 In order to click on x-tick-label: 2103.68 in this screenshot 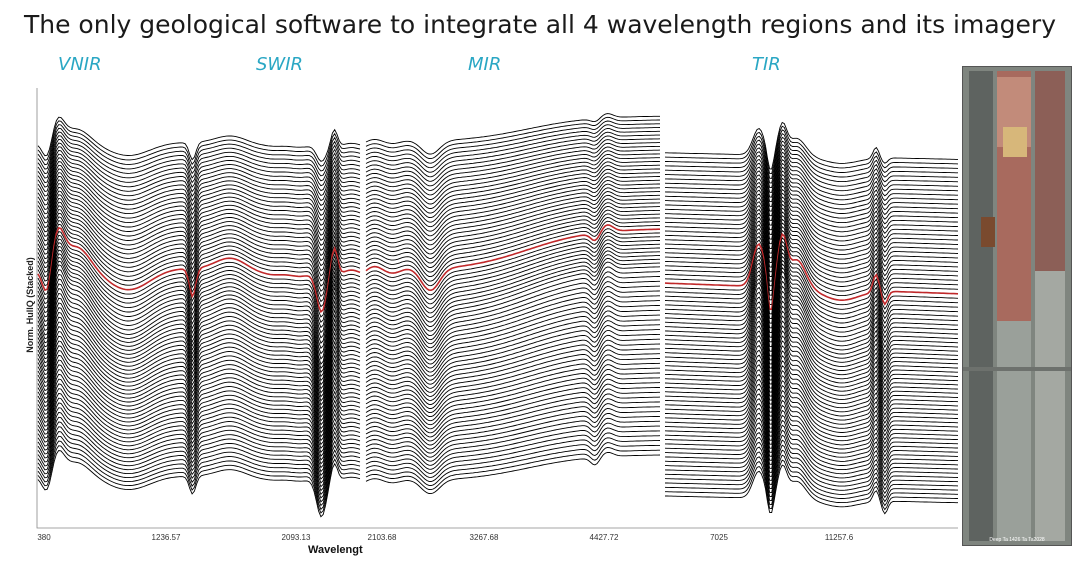, I will do `click(382, 537)`.